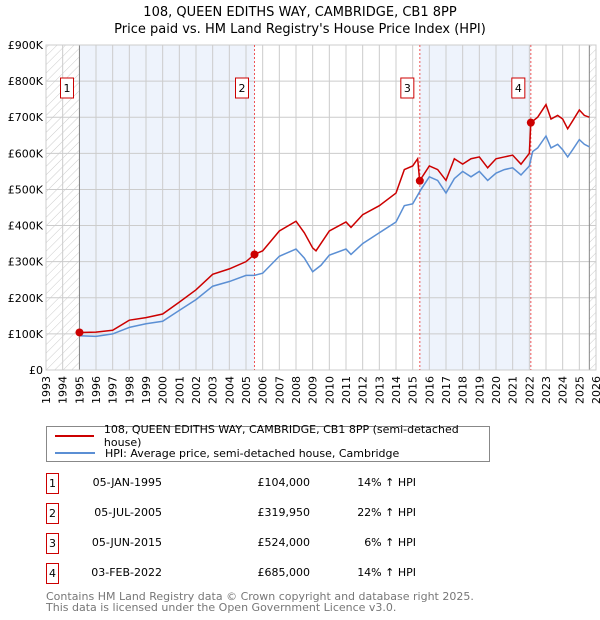 The image size is (600, 620). Describe the element at coordinates (463, 390) in the screenshot. I see `x-tick-label: 2018` at that location.